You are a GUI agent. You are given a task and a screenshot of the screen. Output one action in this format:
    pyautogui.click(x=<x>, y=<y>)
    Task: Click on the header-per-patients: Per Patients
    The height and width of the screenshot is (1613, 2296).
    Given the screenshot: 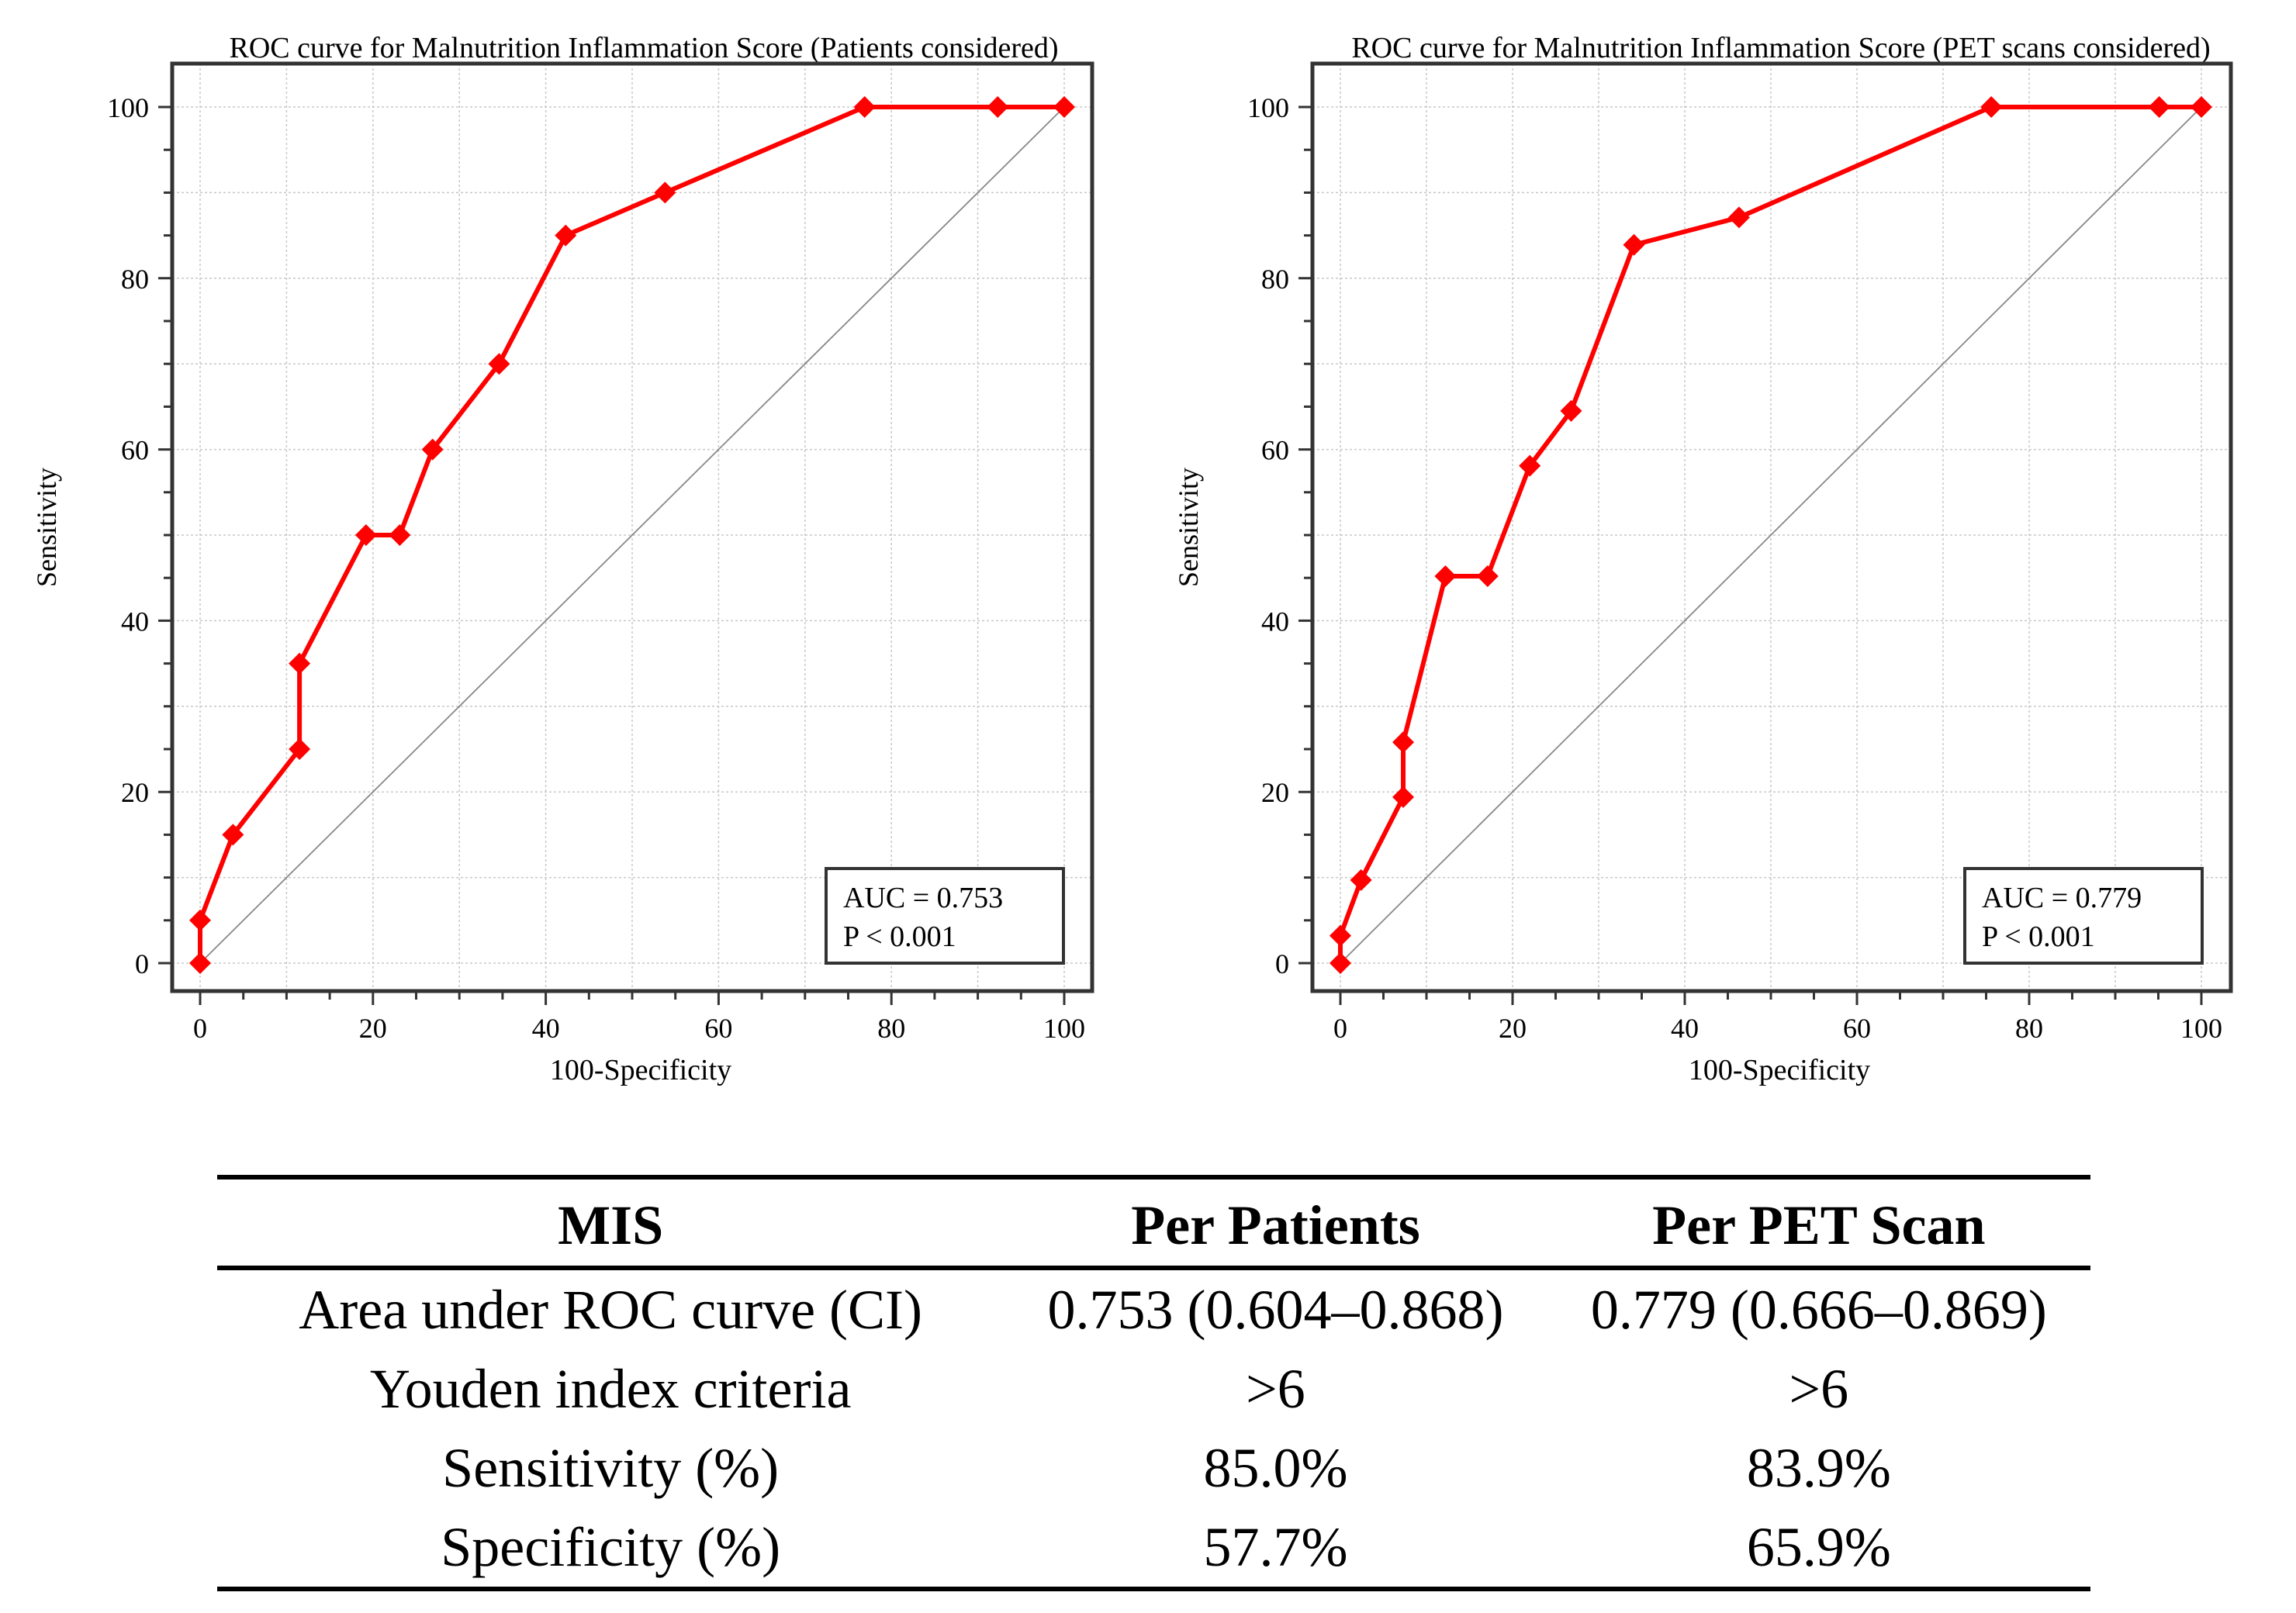 What is the action you would take?
    pyautogui.click(x=1275, y=1225)
    